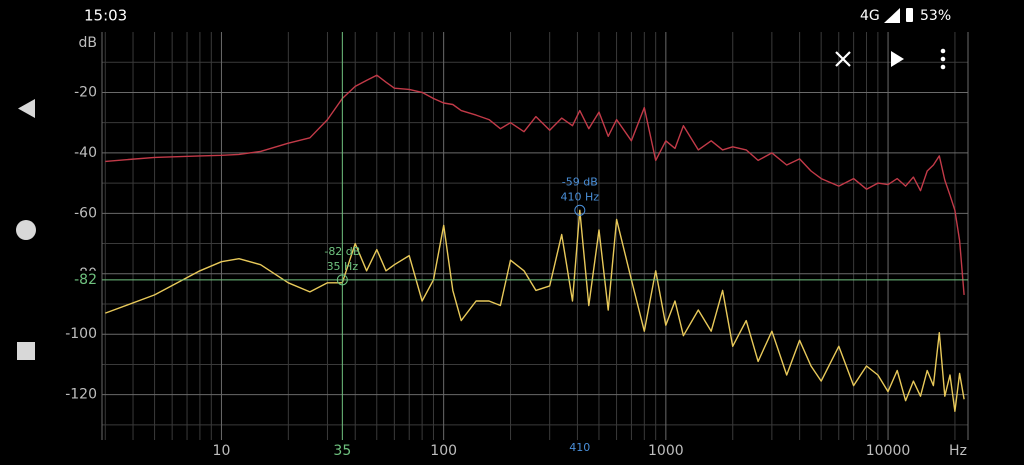 This screenshot has width=1024, height=465. What do you see at coordinates (909, 15) in the screenshot?
I see `battery-icon` at bounding box center [909, 15].